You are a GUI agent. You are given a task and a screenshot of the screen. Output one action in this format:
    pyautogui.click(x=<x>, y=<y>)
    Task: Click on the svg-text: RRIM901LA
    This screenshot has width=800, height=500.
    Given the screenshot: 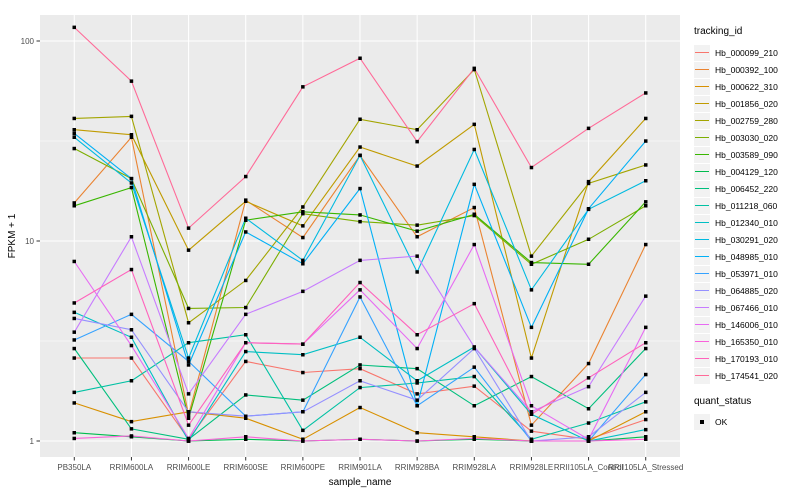 What is the action you would take?
    pyautogui.click(x=360, y=467)
    